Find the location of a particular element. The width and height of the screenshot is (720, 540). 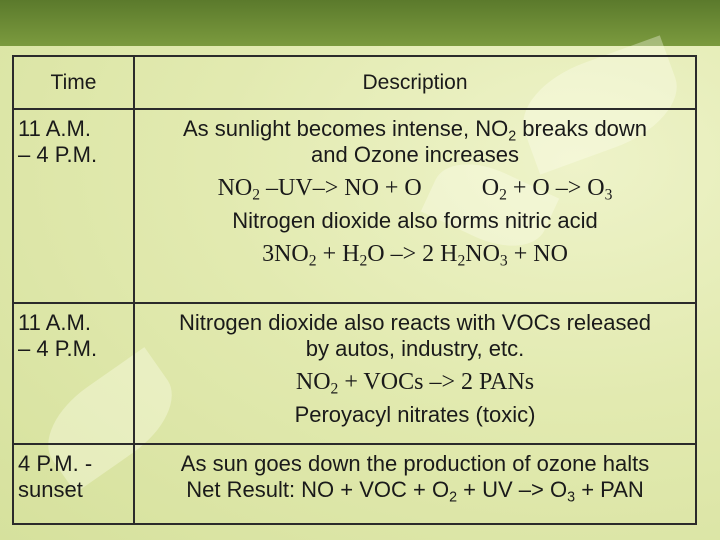

description-line: Peroyacyl nitrates (toxic) is located at coordinates (415, 415).